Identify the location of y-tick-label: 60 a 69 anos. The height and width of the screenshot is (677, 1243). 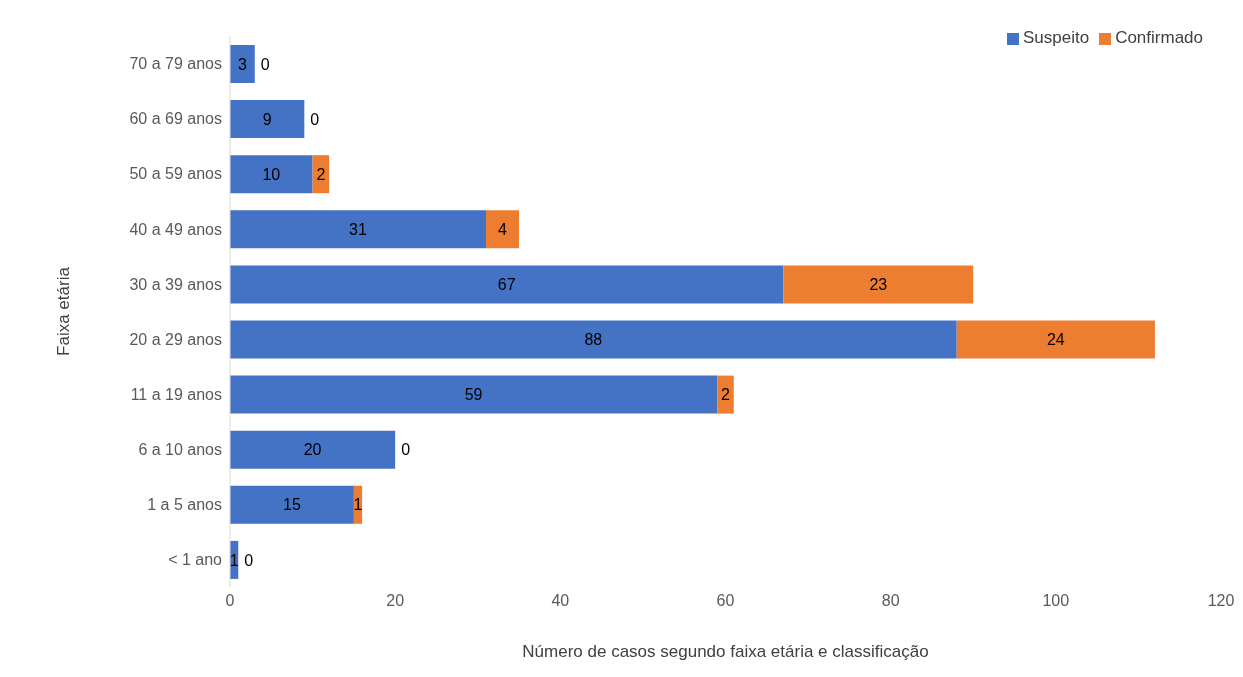
(175, 119).